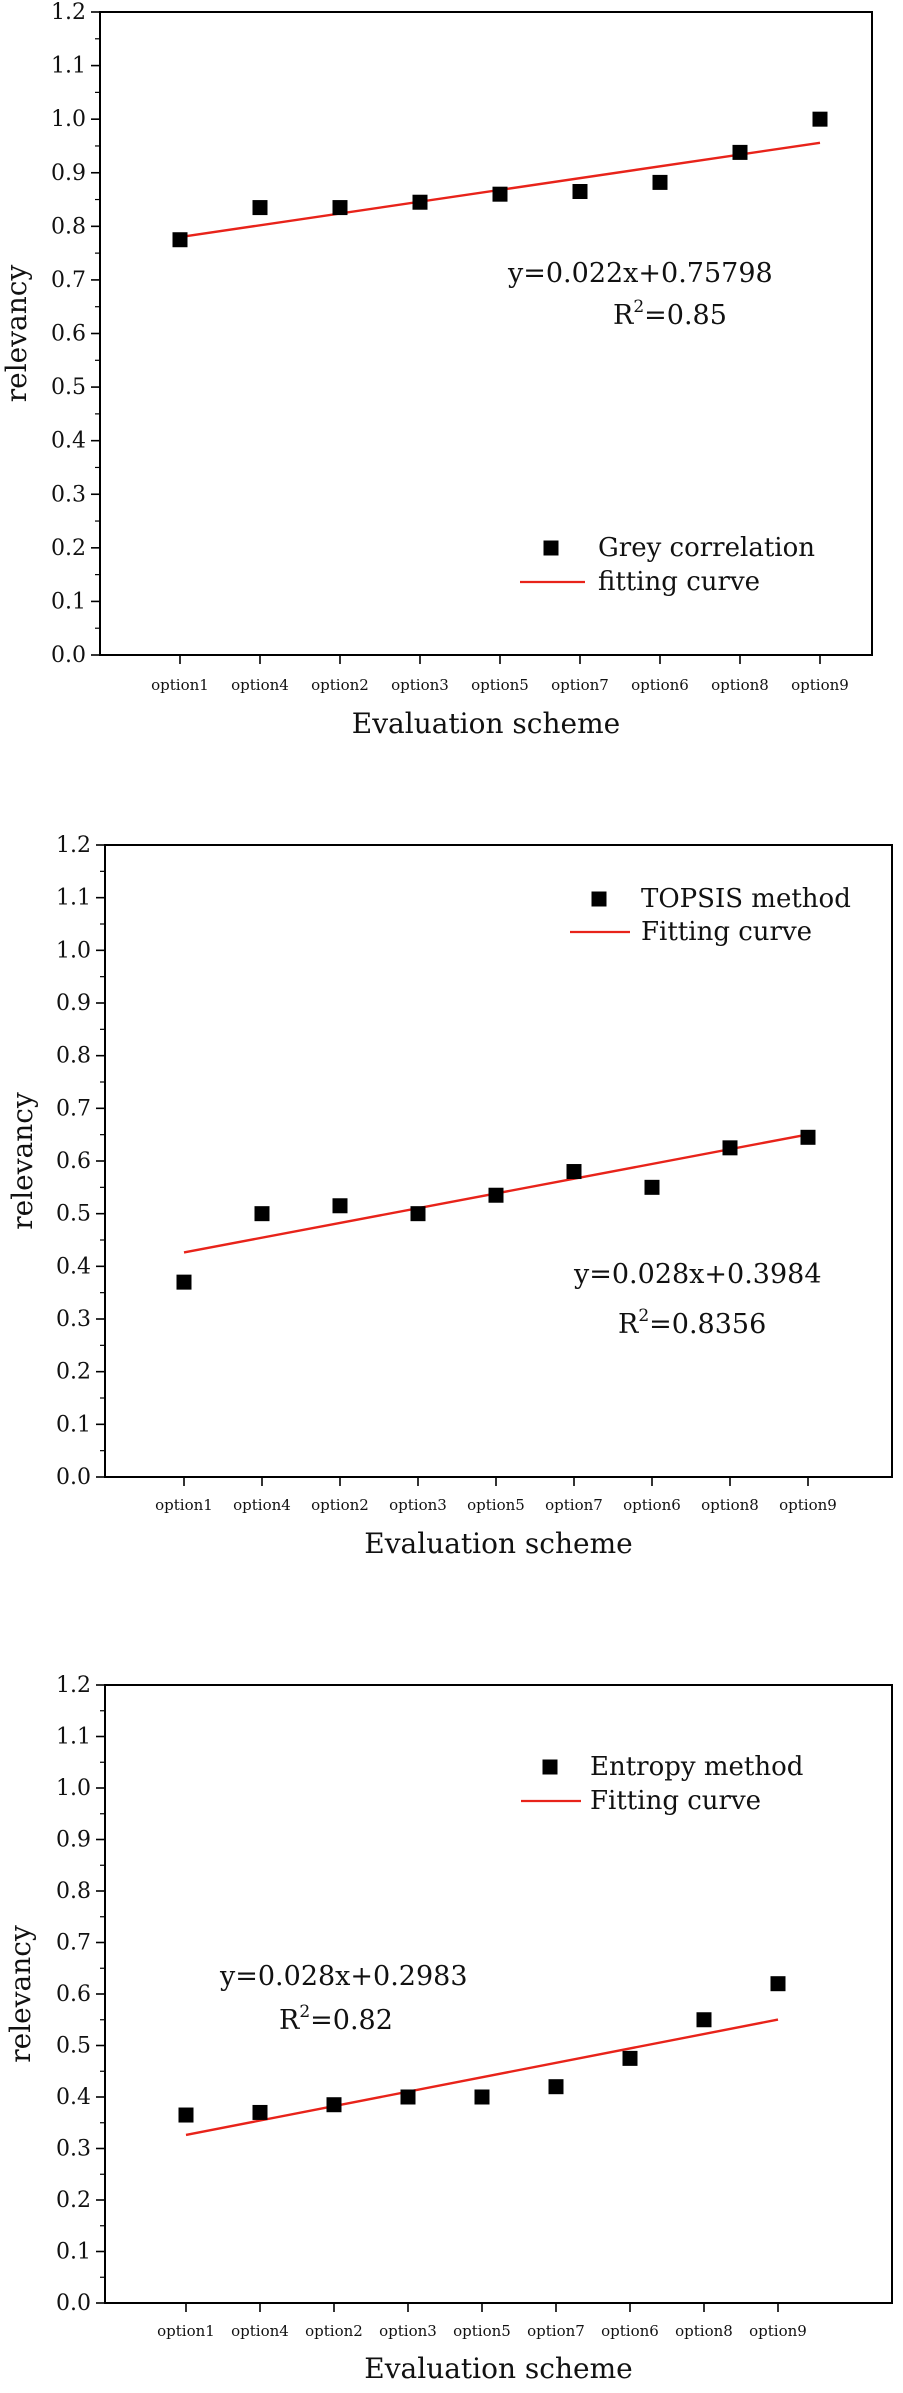  I want to click on r-squared-value: =0.8356, so click(707, 1324).